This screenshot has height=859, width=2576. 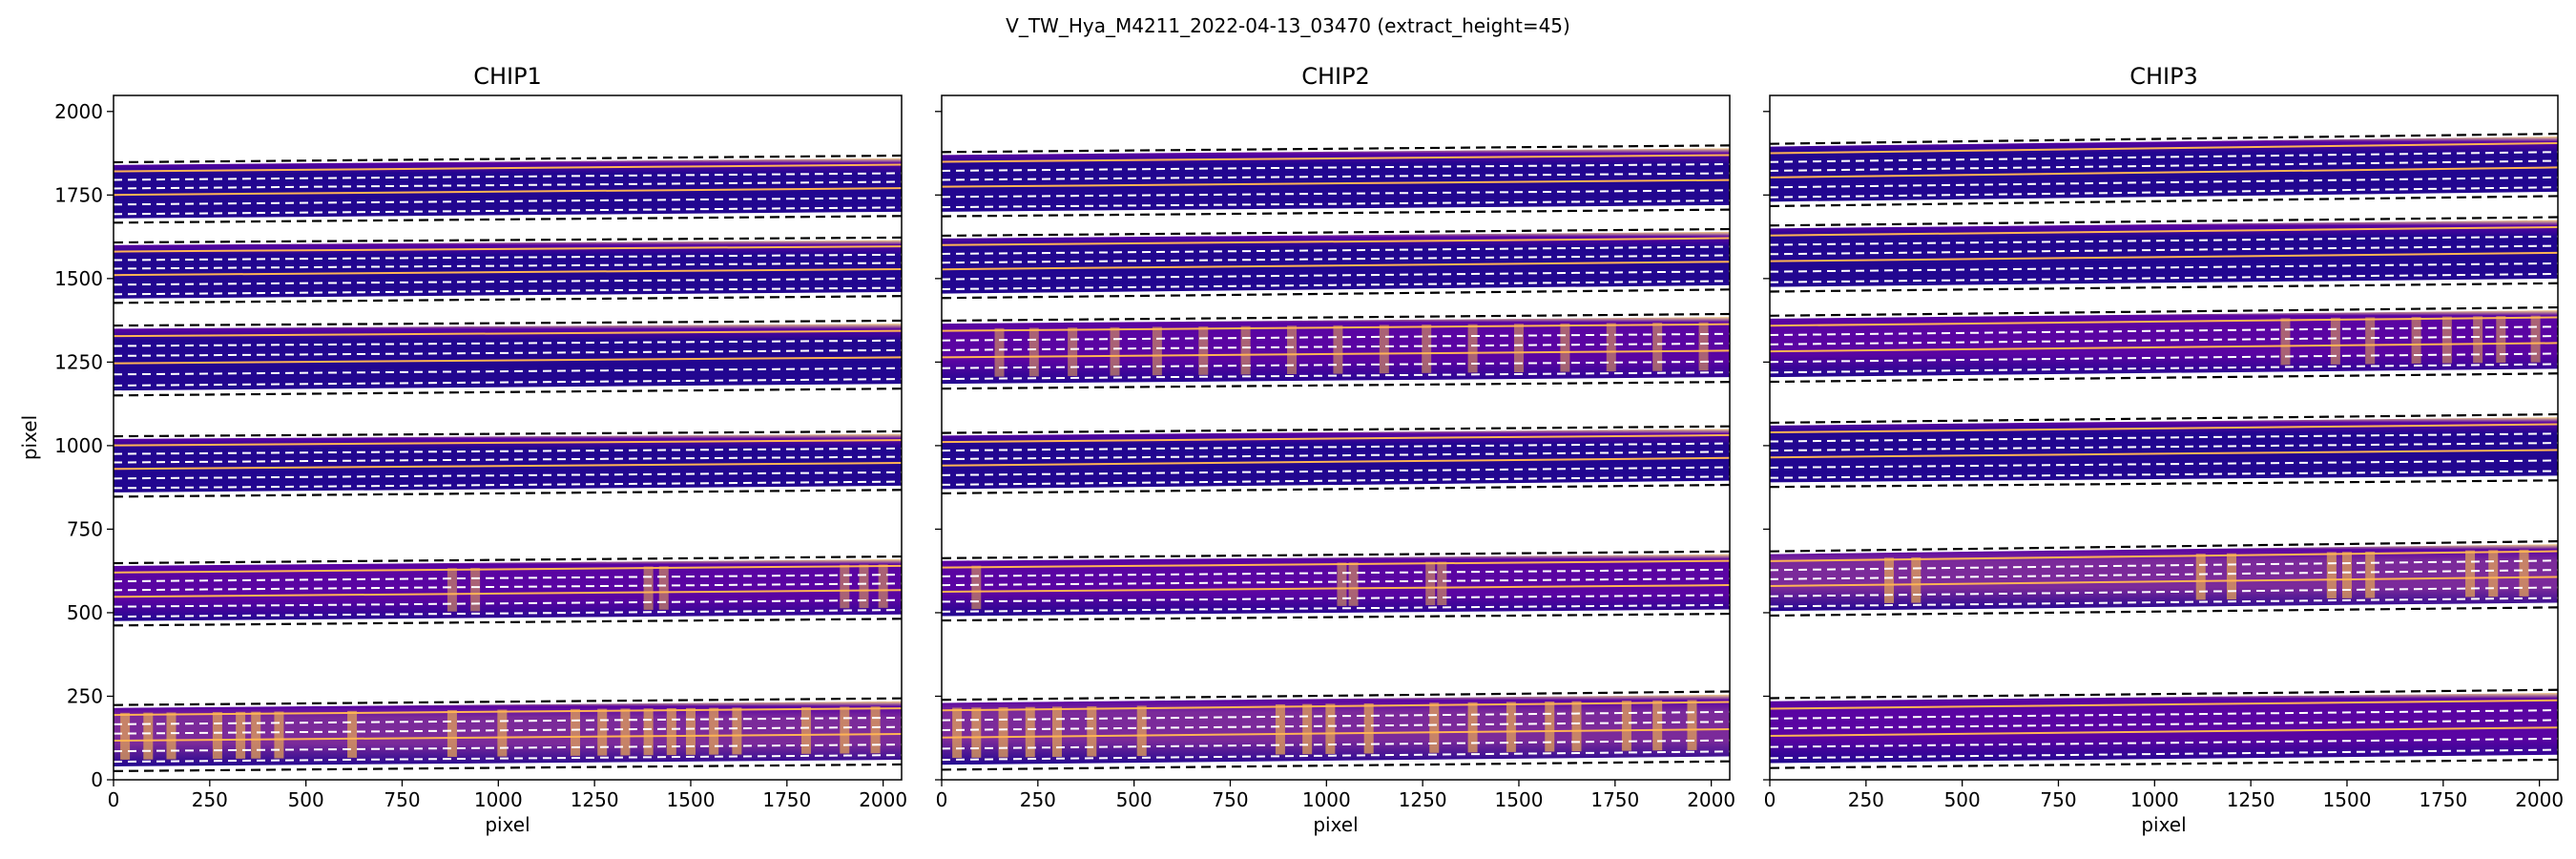 What do you see at coordinates (883, 799) in the screenshot?
I see `x-tick-label: 2000` at bounding box center [883, 799].